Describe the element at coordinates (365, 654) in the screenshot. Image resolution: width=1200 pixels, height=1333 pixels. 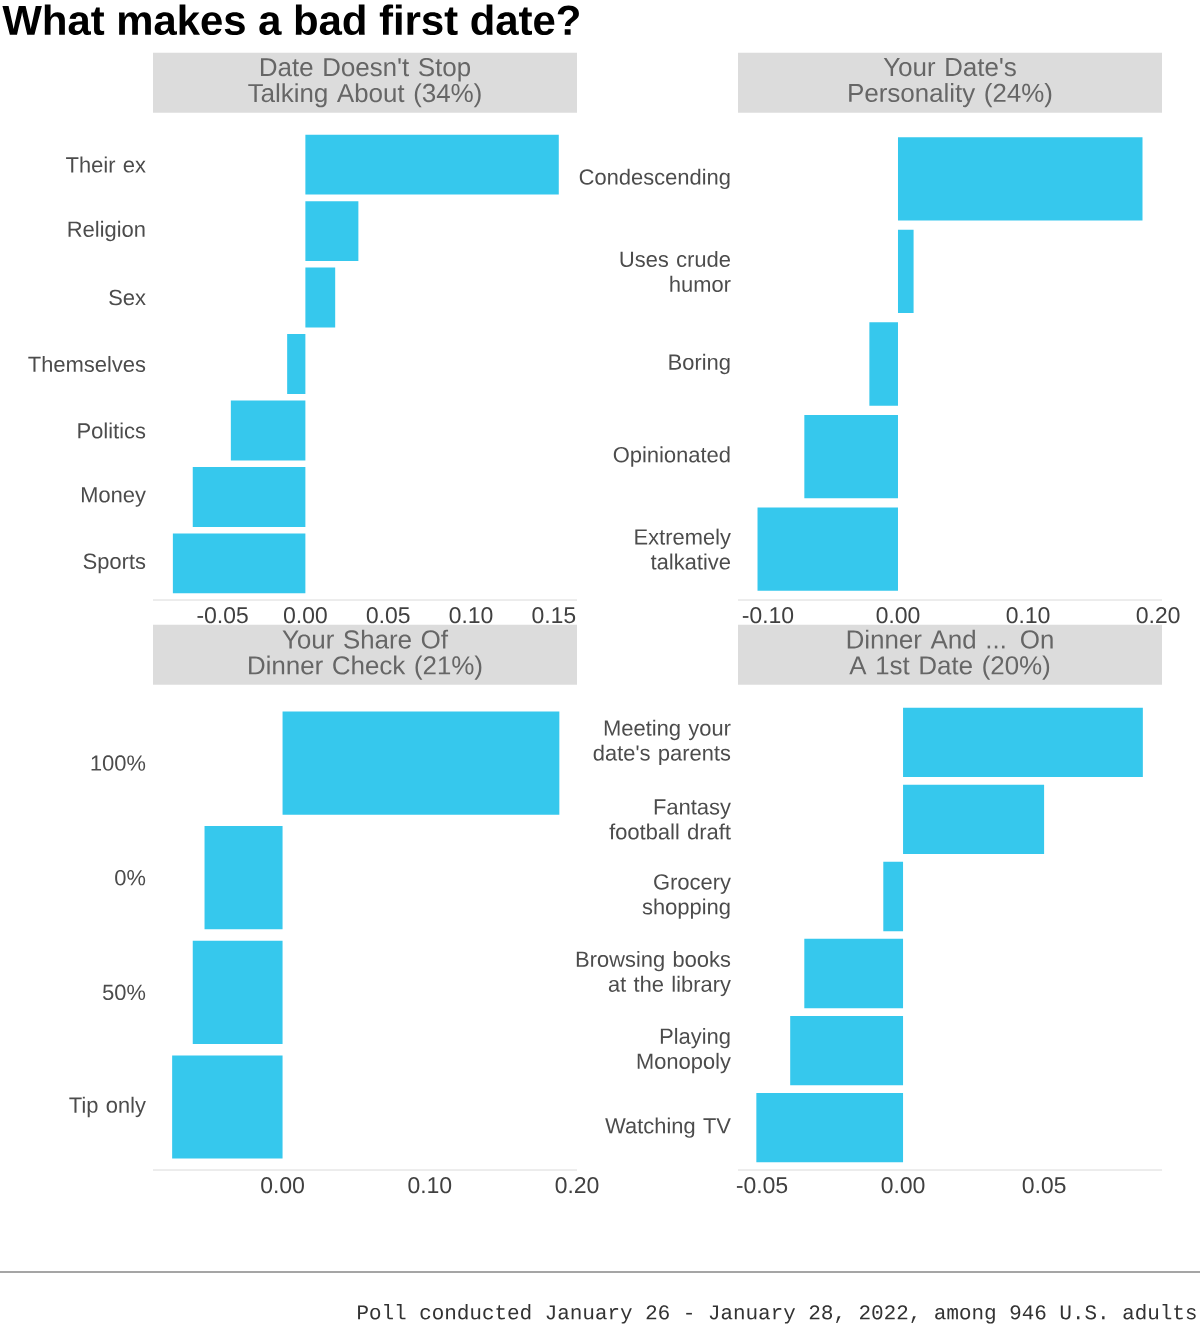
I see `chart-title: Your Share Of Dinner Check (21%)` at that location.